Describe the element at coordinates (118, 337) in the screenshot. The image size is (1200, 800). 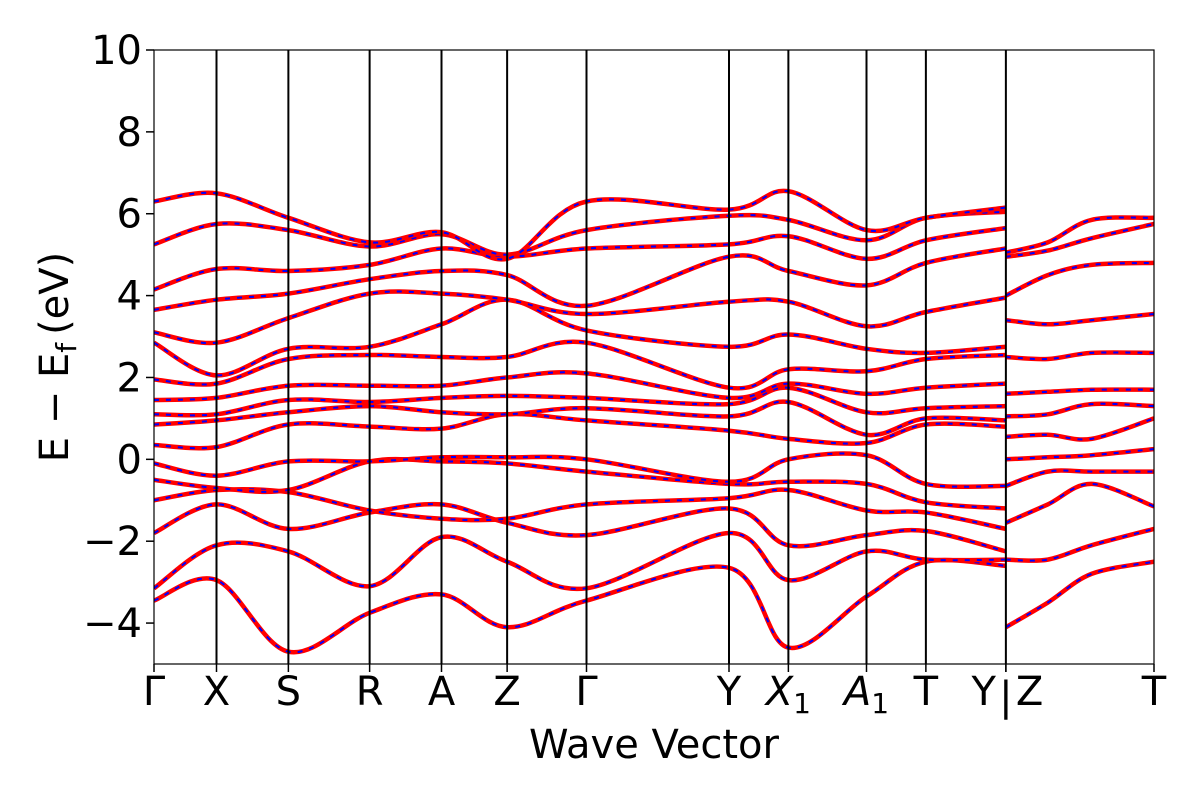
I see `y-axis-ticks: −4 −2 0 2 4 6 8 10` at that location.